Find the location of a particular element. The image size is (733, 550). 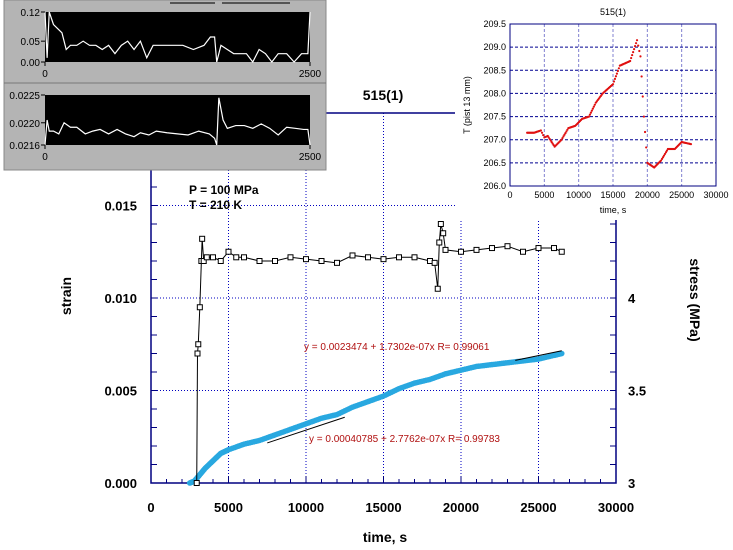

fit-label: y = 0.0023474 + 1.7302e-07x R= 0.99061 is located at coordinates (397, 347).